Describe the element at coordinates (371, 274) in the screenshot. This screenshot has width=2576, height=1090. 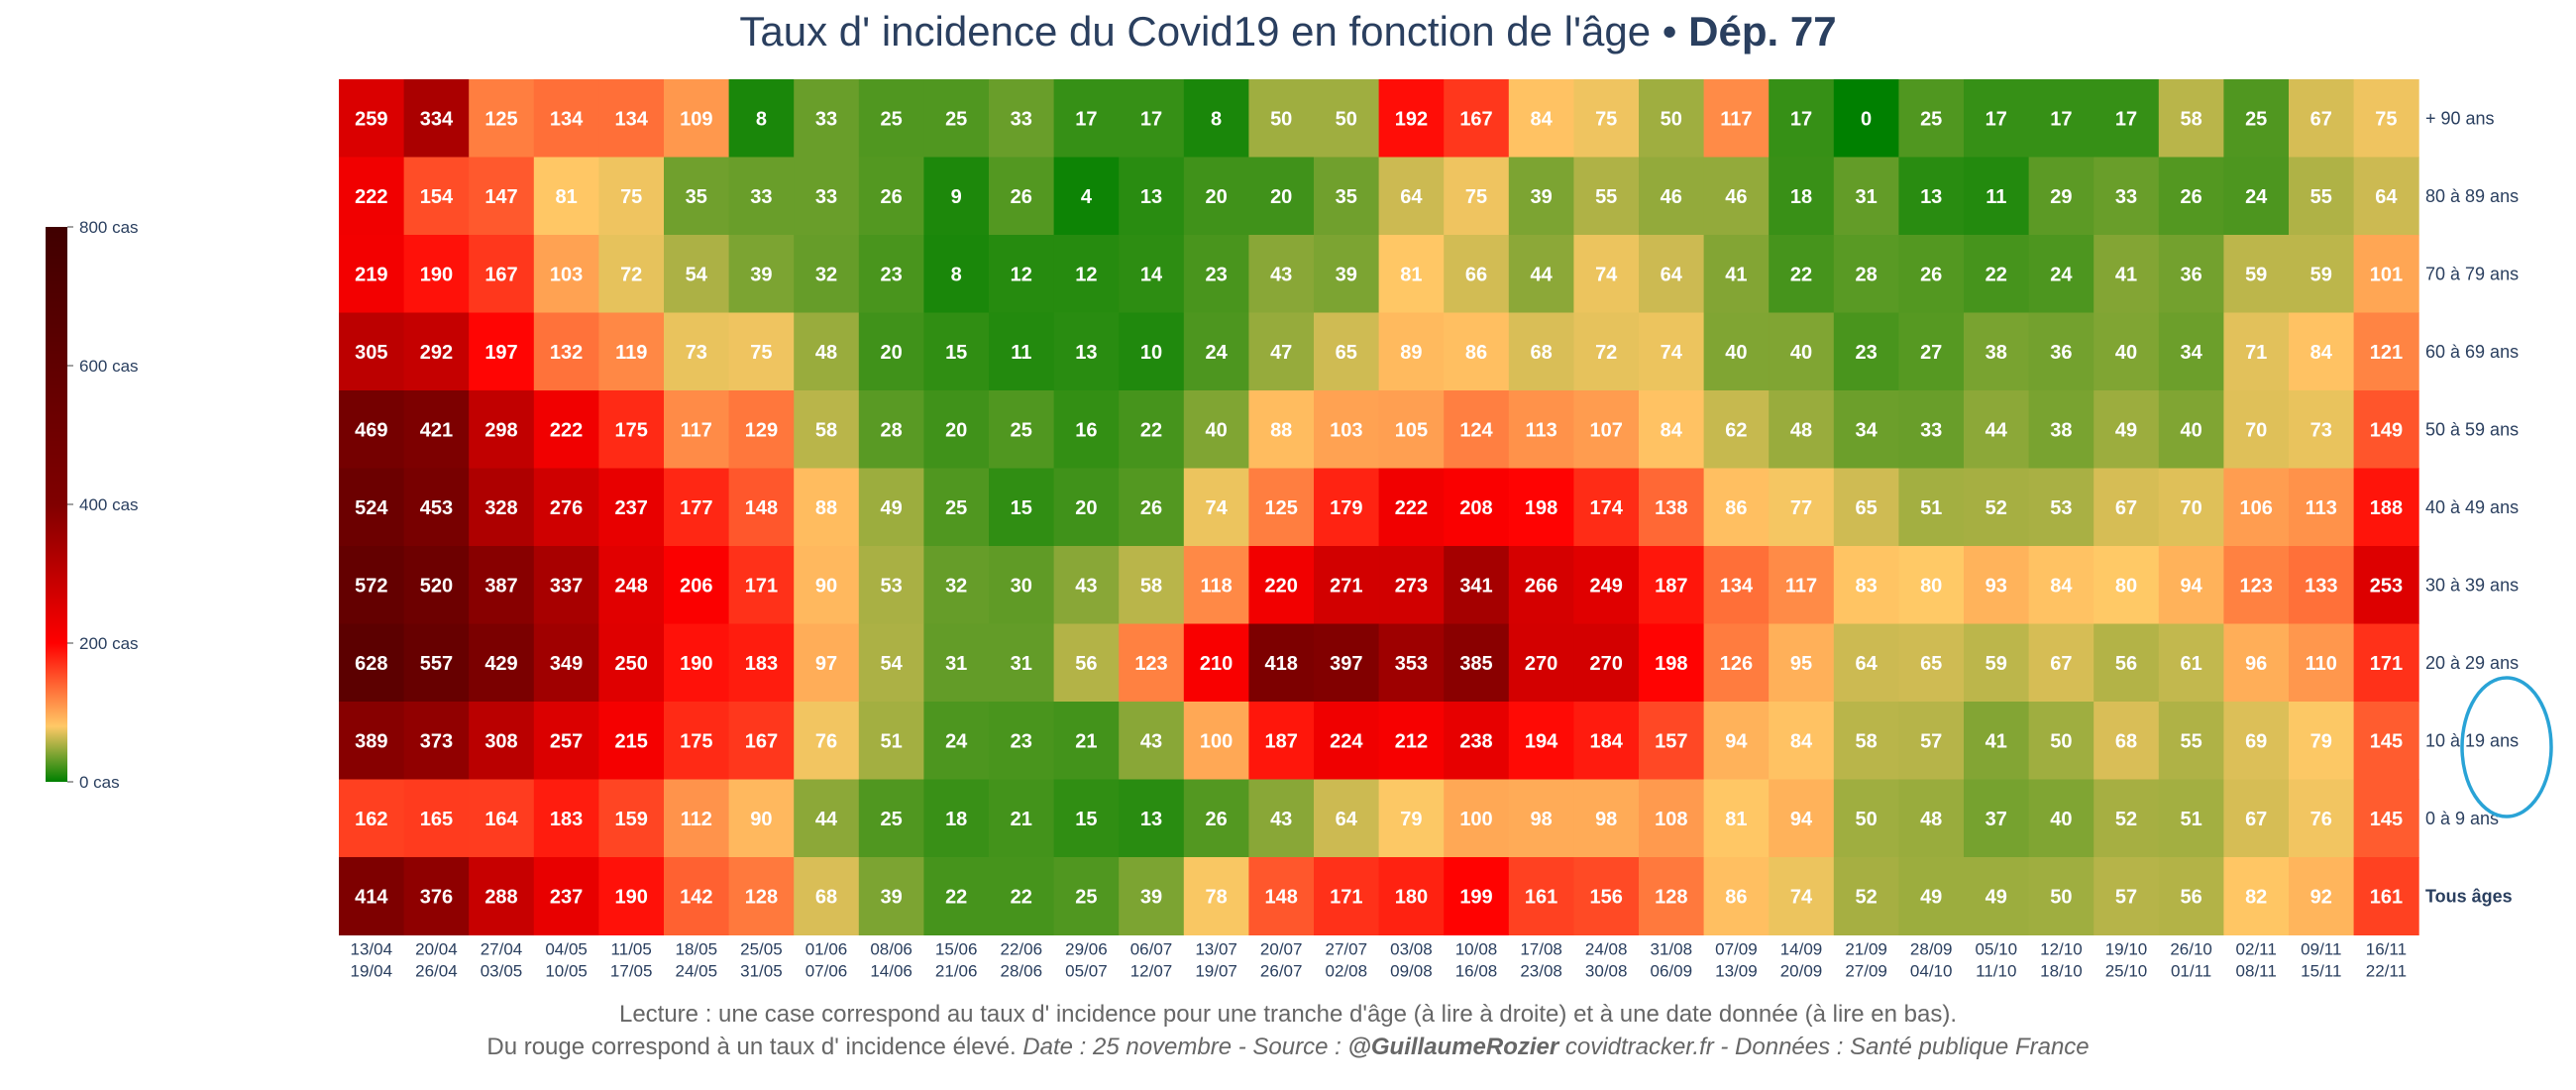
I see `cell-value-label: 219` at that location.